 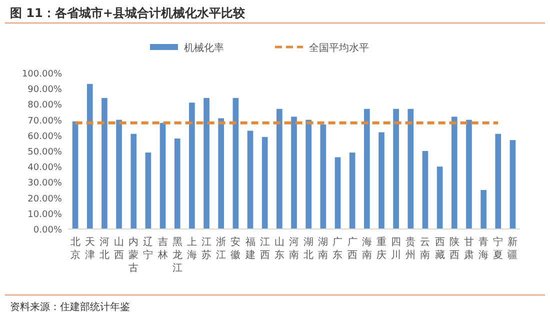 What do you see at coordinates (177, 255) in the screenshot?
I see `x-tick-label: 黑龙江` at bounding box center [177, 255].